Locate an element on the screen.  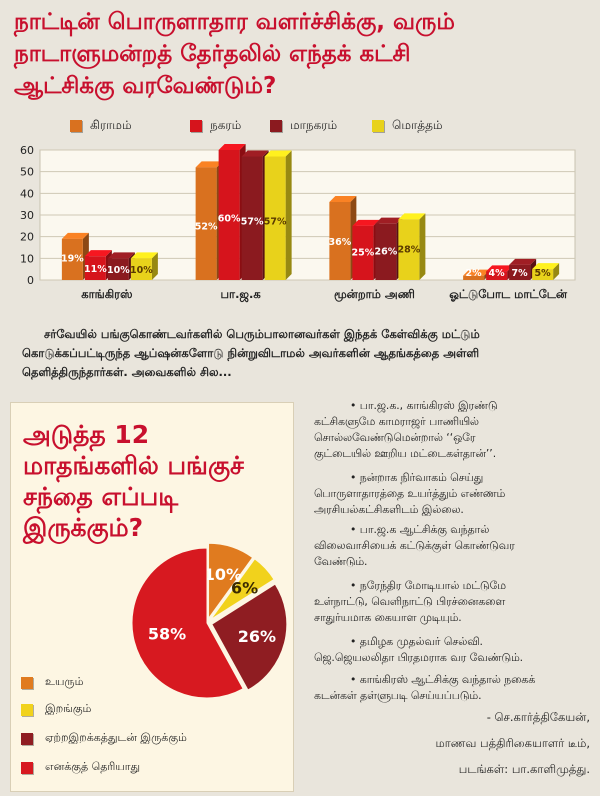
pie-legend-swatch-unknown is located at coordinates (27, 767).